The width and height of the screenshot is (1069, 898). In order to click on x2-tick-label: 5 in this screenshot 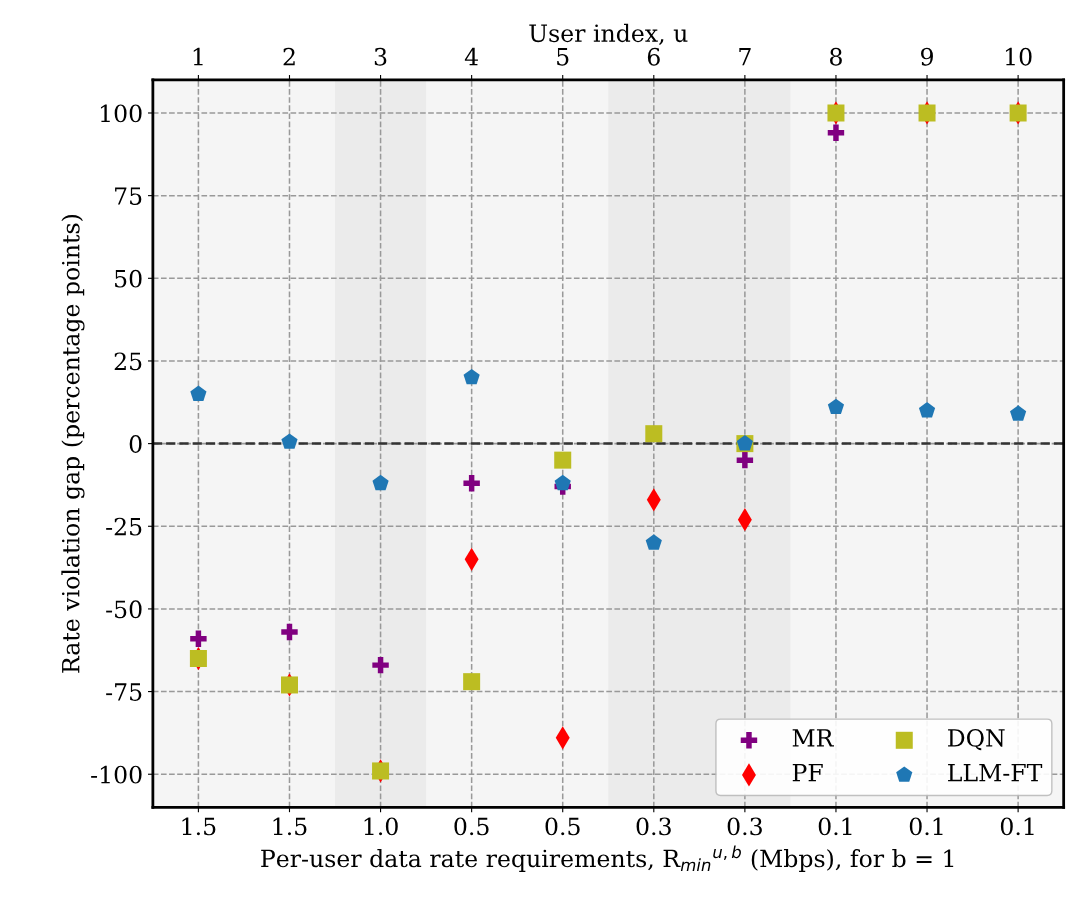, I will do `click(563, 57)`.